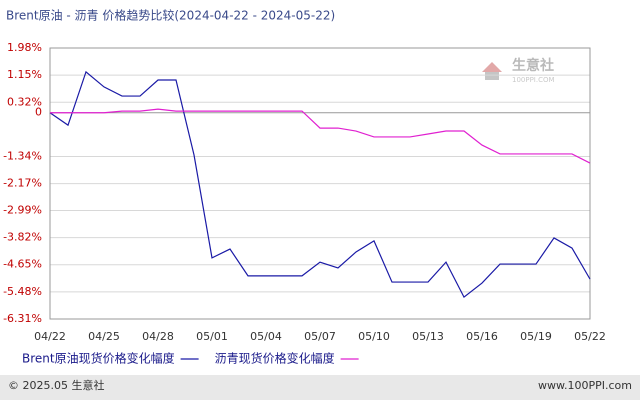 The image size is (640, 404). What do you see at coordinates (24, 74) in the screenshot?
I see `y-tick-label: 1.15%` at bounding box center [24, 74].